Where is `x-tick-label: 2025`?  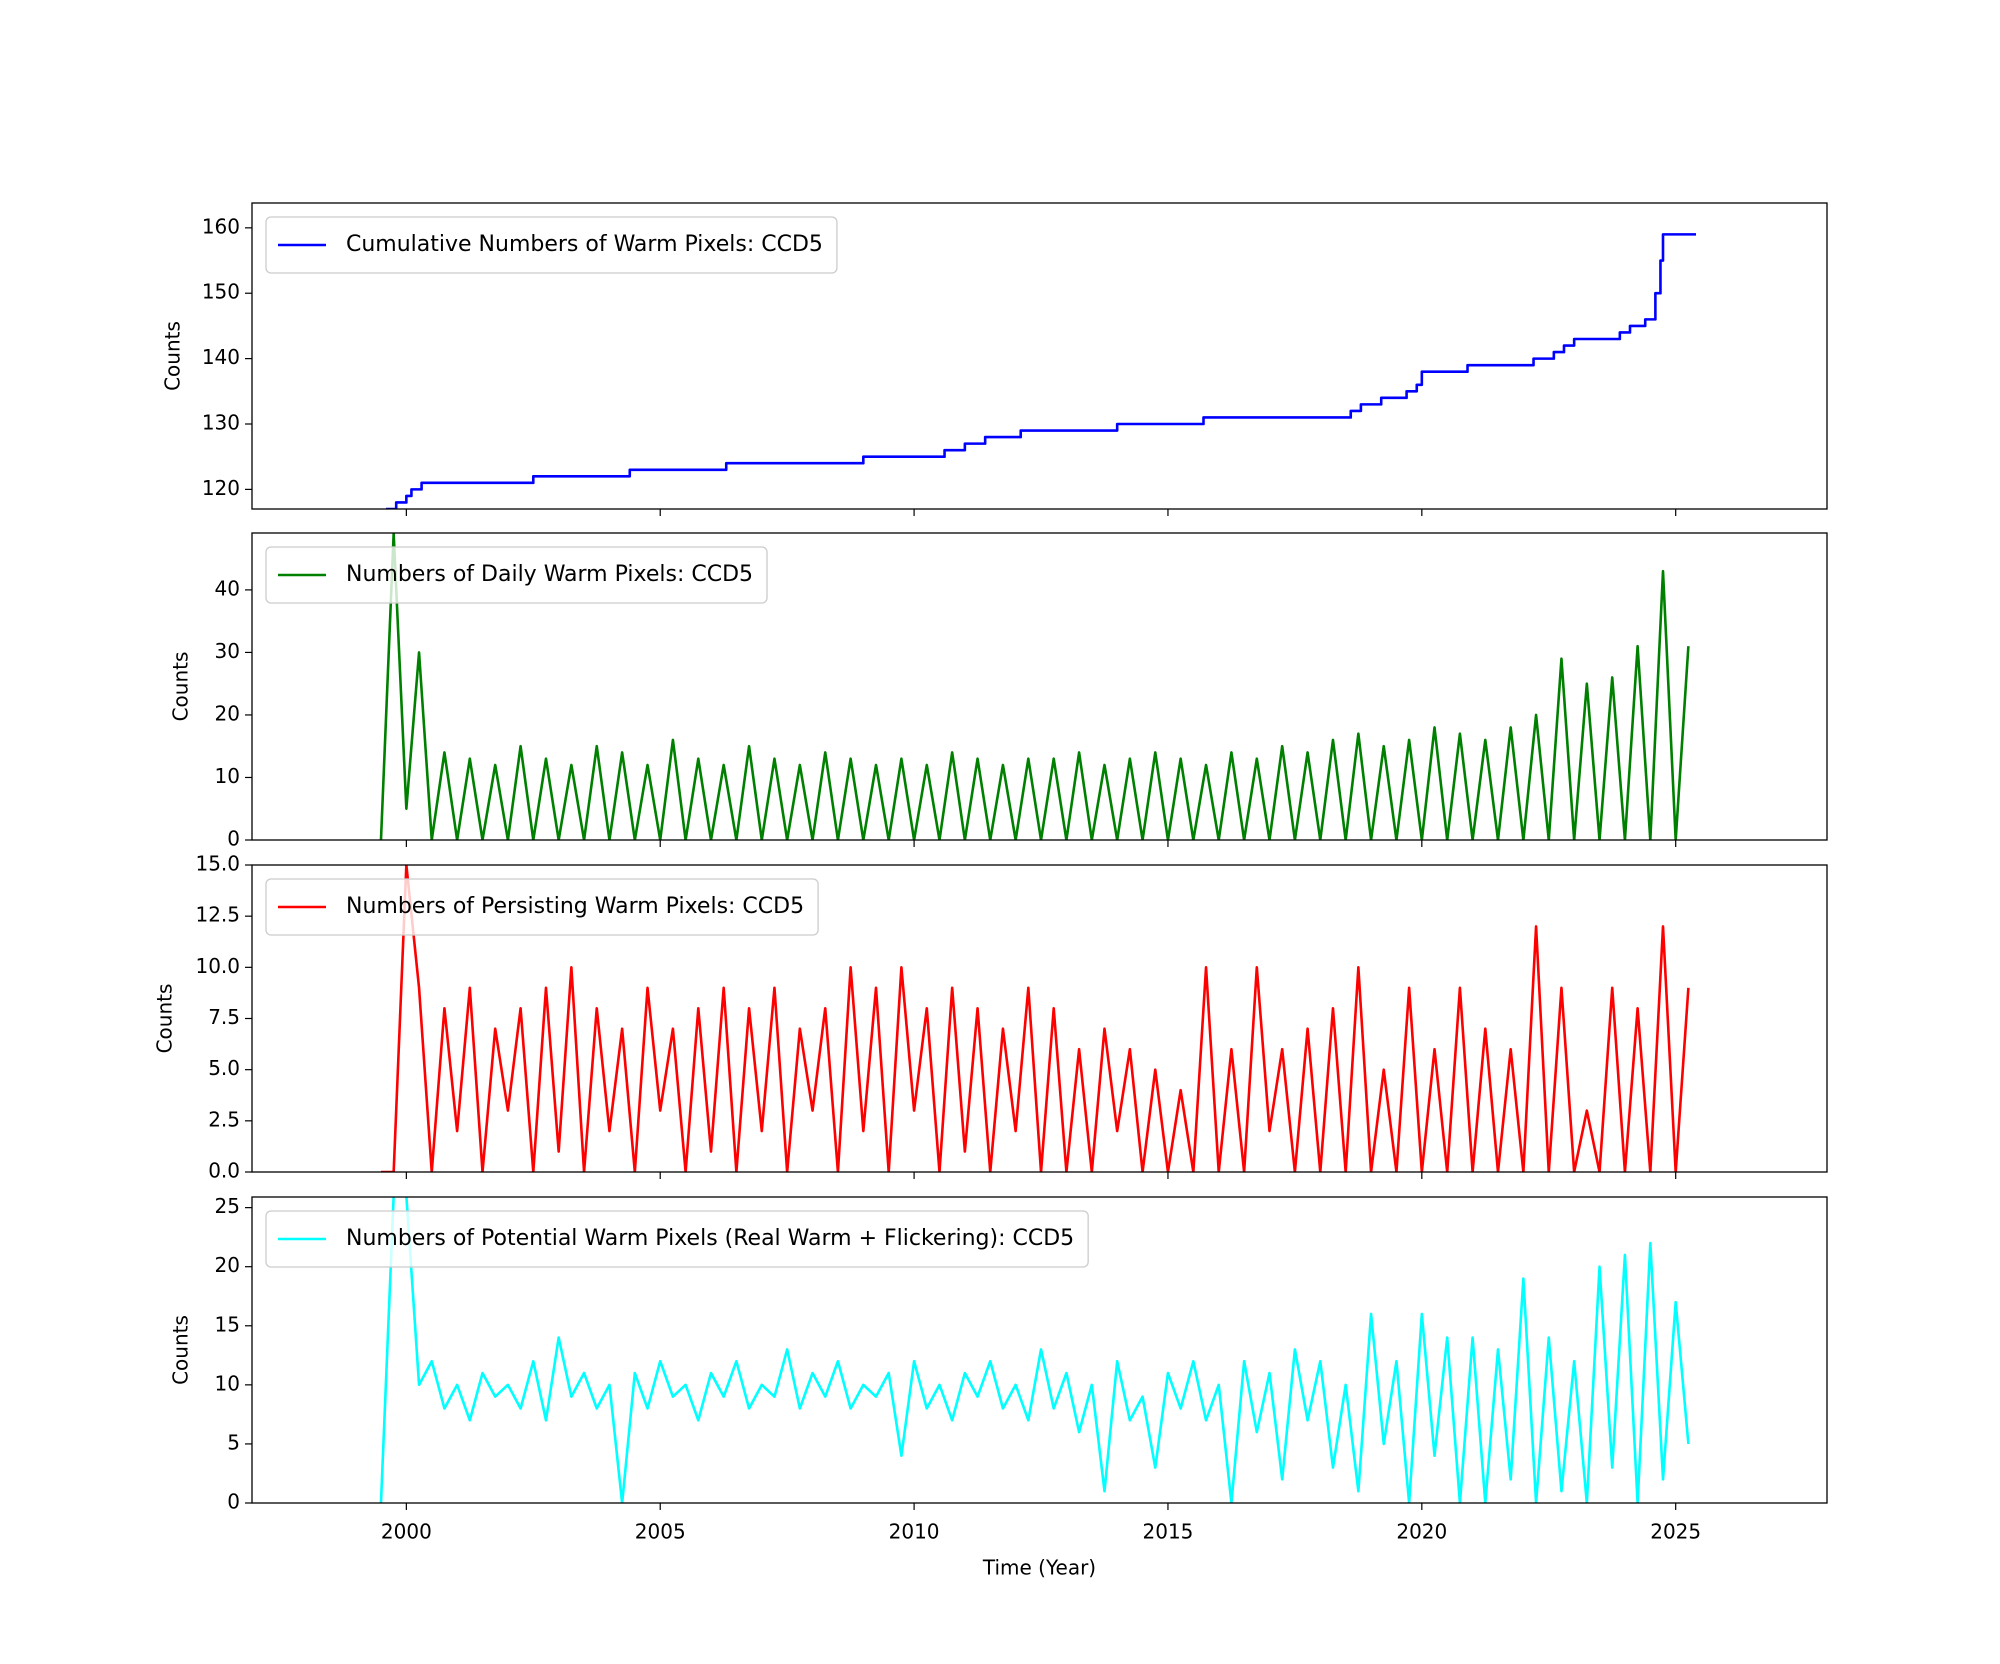
x-tick-label: 2025 is located at coordinates (1675, 1532).